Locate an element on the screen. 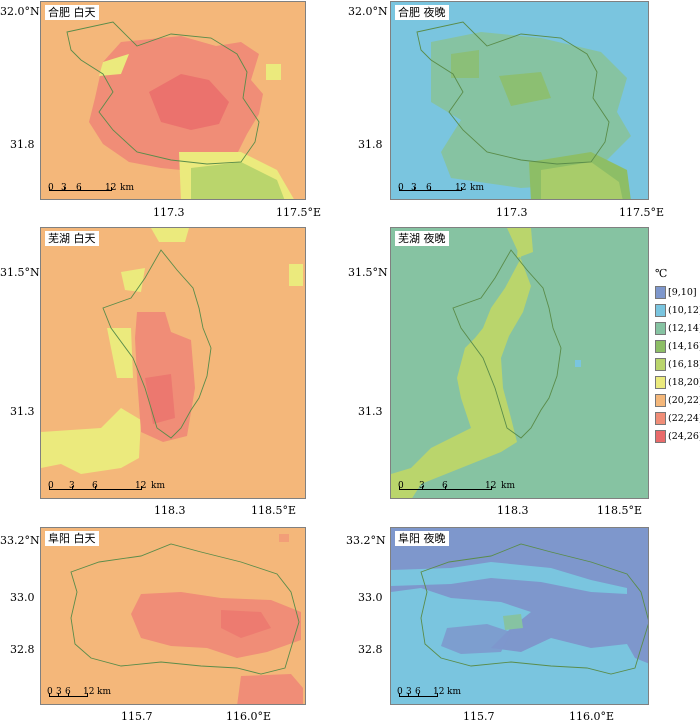 The image size is (700, 723). map-panel-fuyang-night: 阜阳 夜晚 0 3 6 12 km is located at coordinates (519, 616).